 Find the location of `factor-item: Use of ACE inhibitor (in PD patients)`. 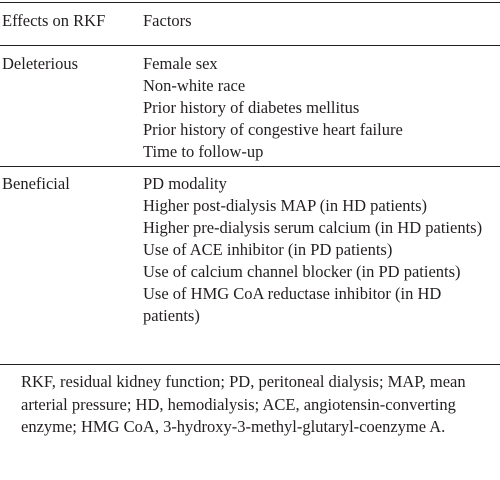

factor-item: Use of ACE inhibitor (in PD patients) is located at coordinates (268, 249).